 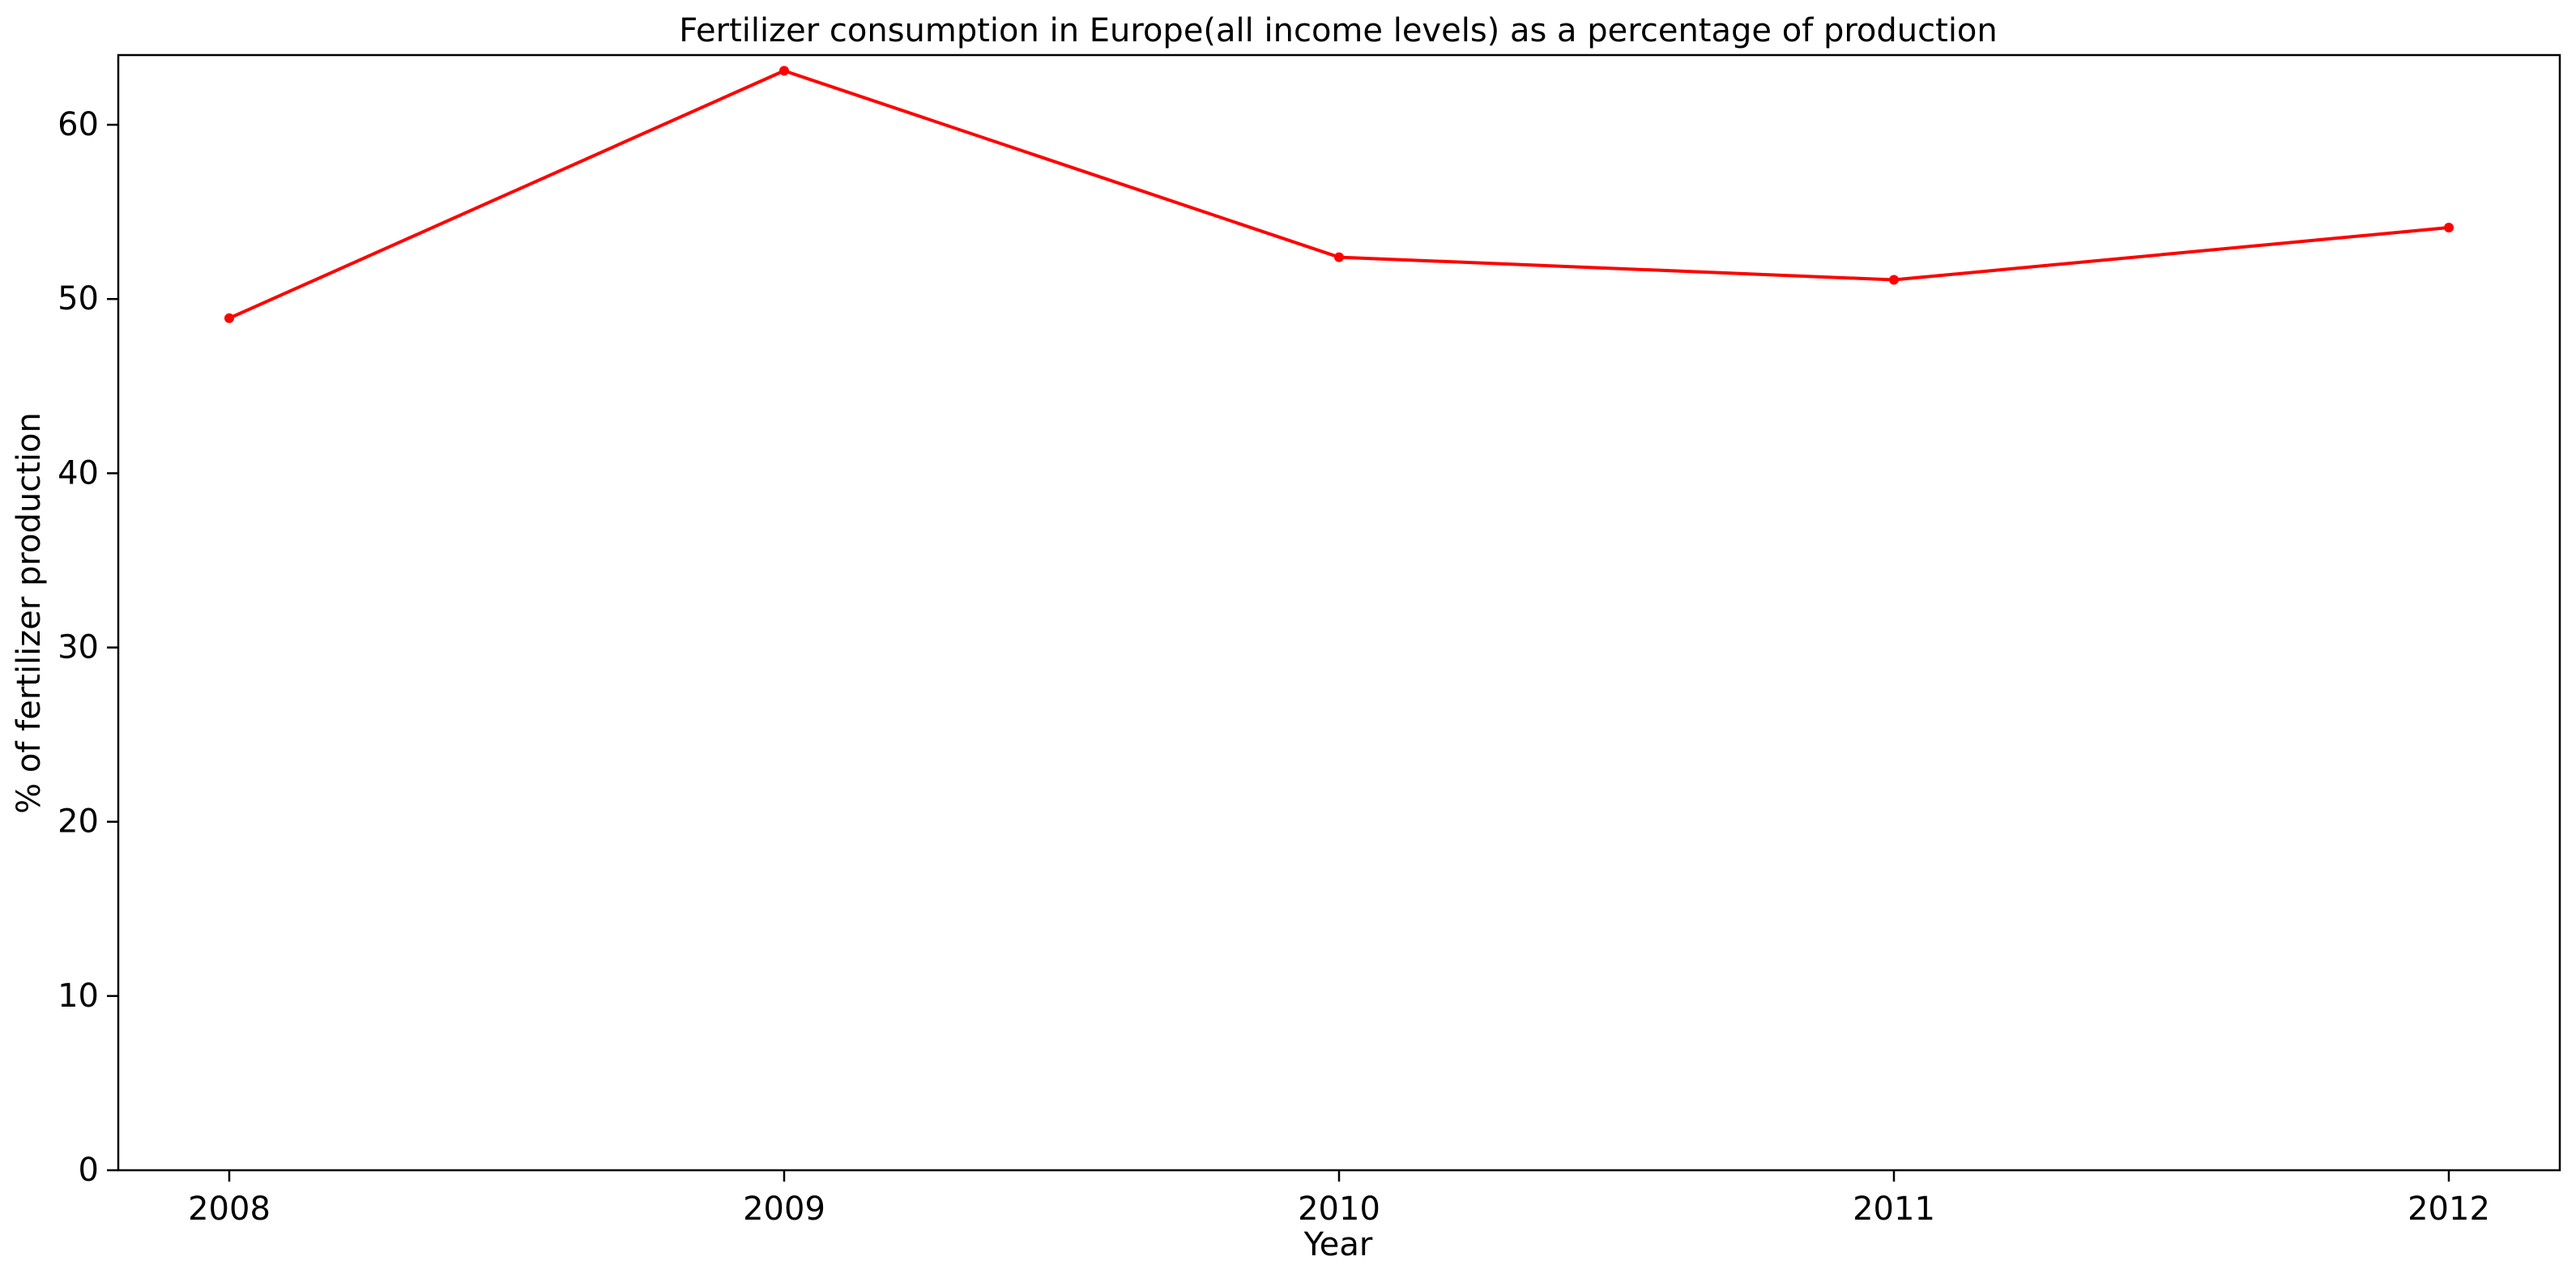 What do you see at coordinates (1339, 1209) in the screenshot?
I see `x-tick-label: 2010` at bounding box center [1339, 1209].